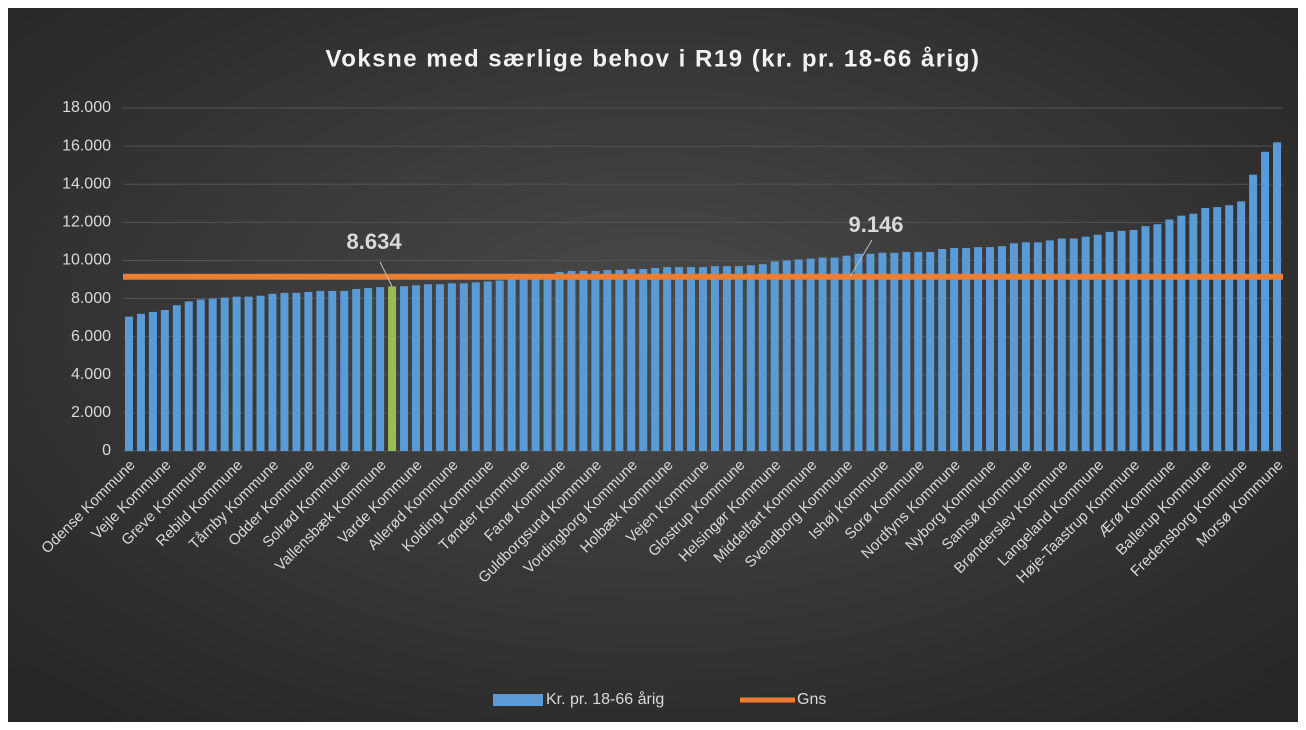 The width and height of the screenshot is (1306, 730). What do you see at coordinates (86, 107) in the screenshot?
I see `y-tick-label: 18.000` at bounding box center [86, 107].